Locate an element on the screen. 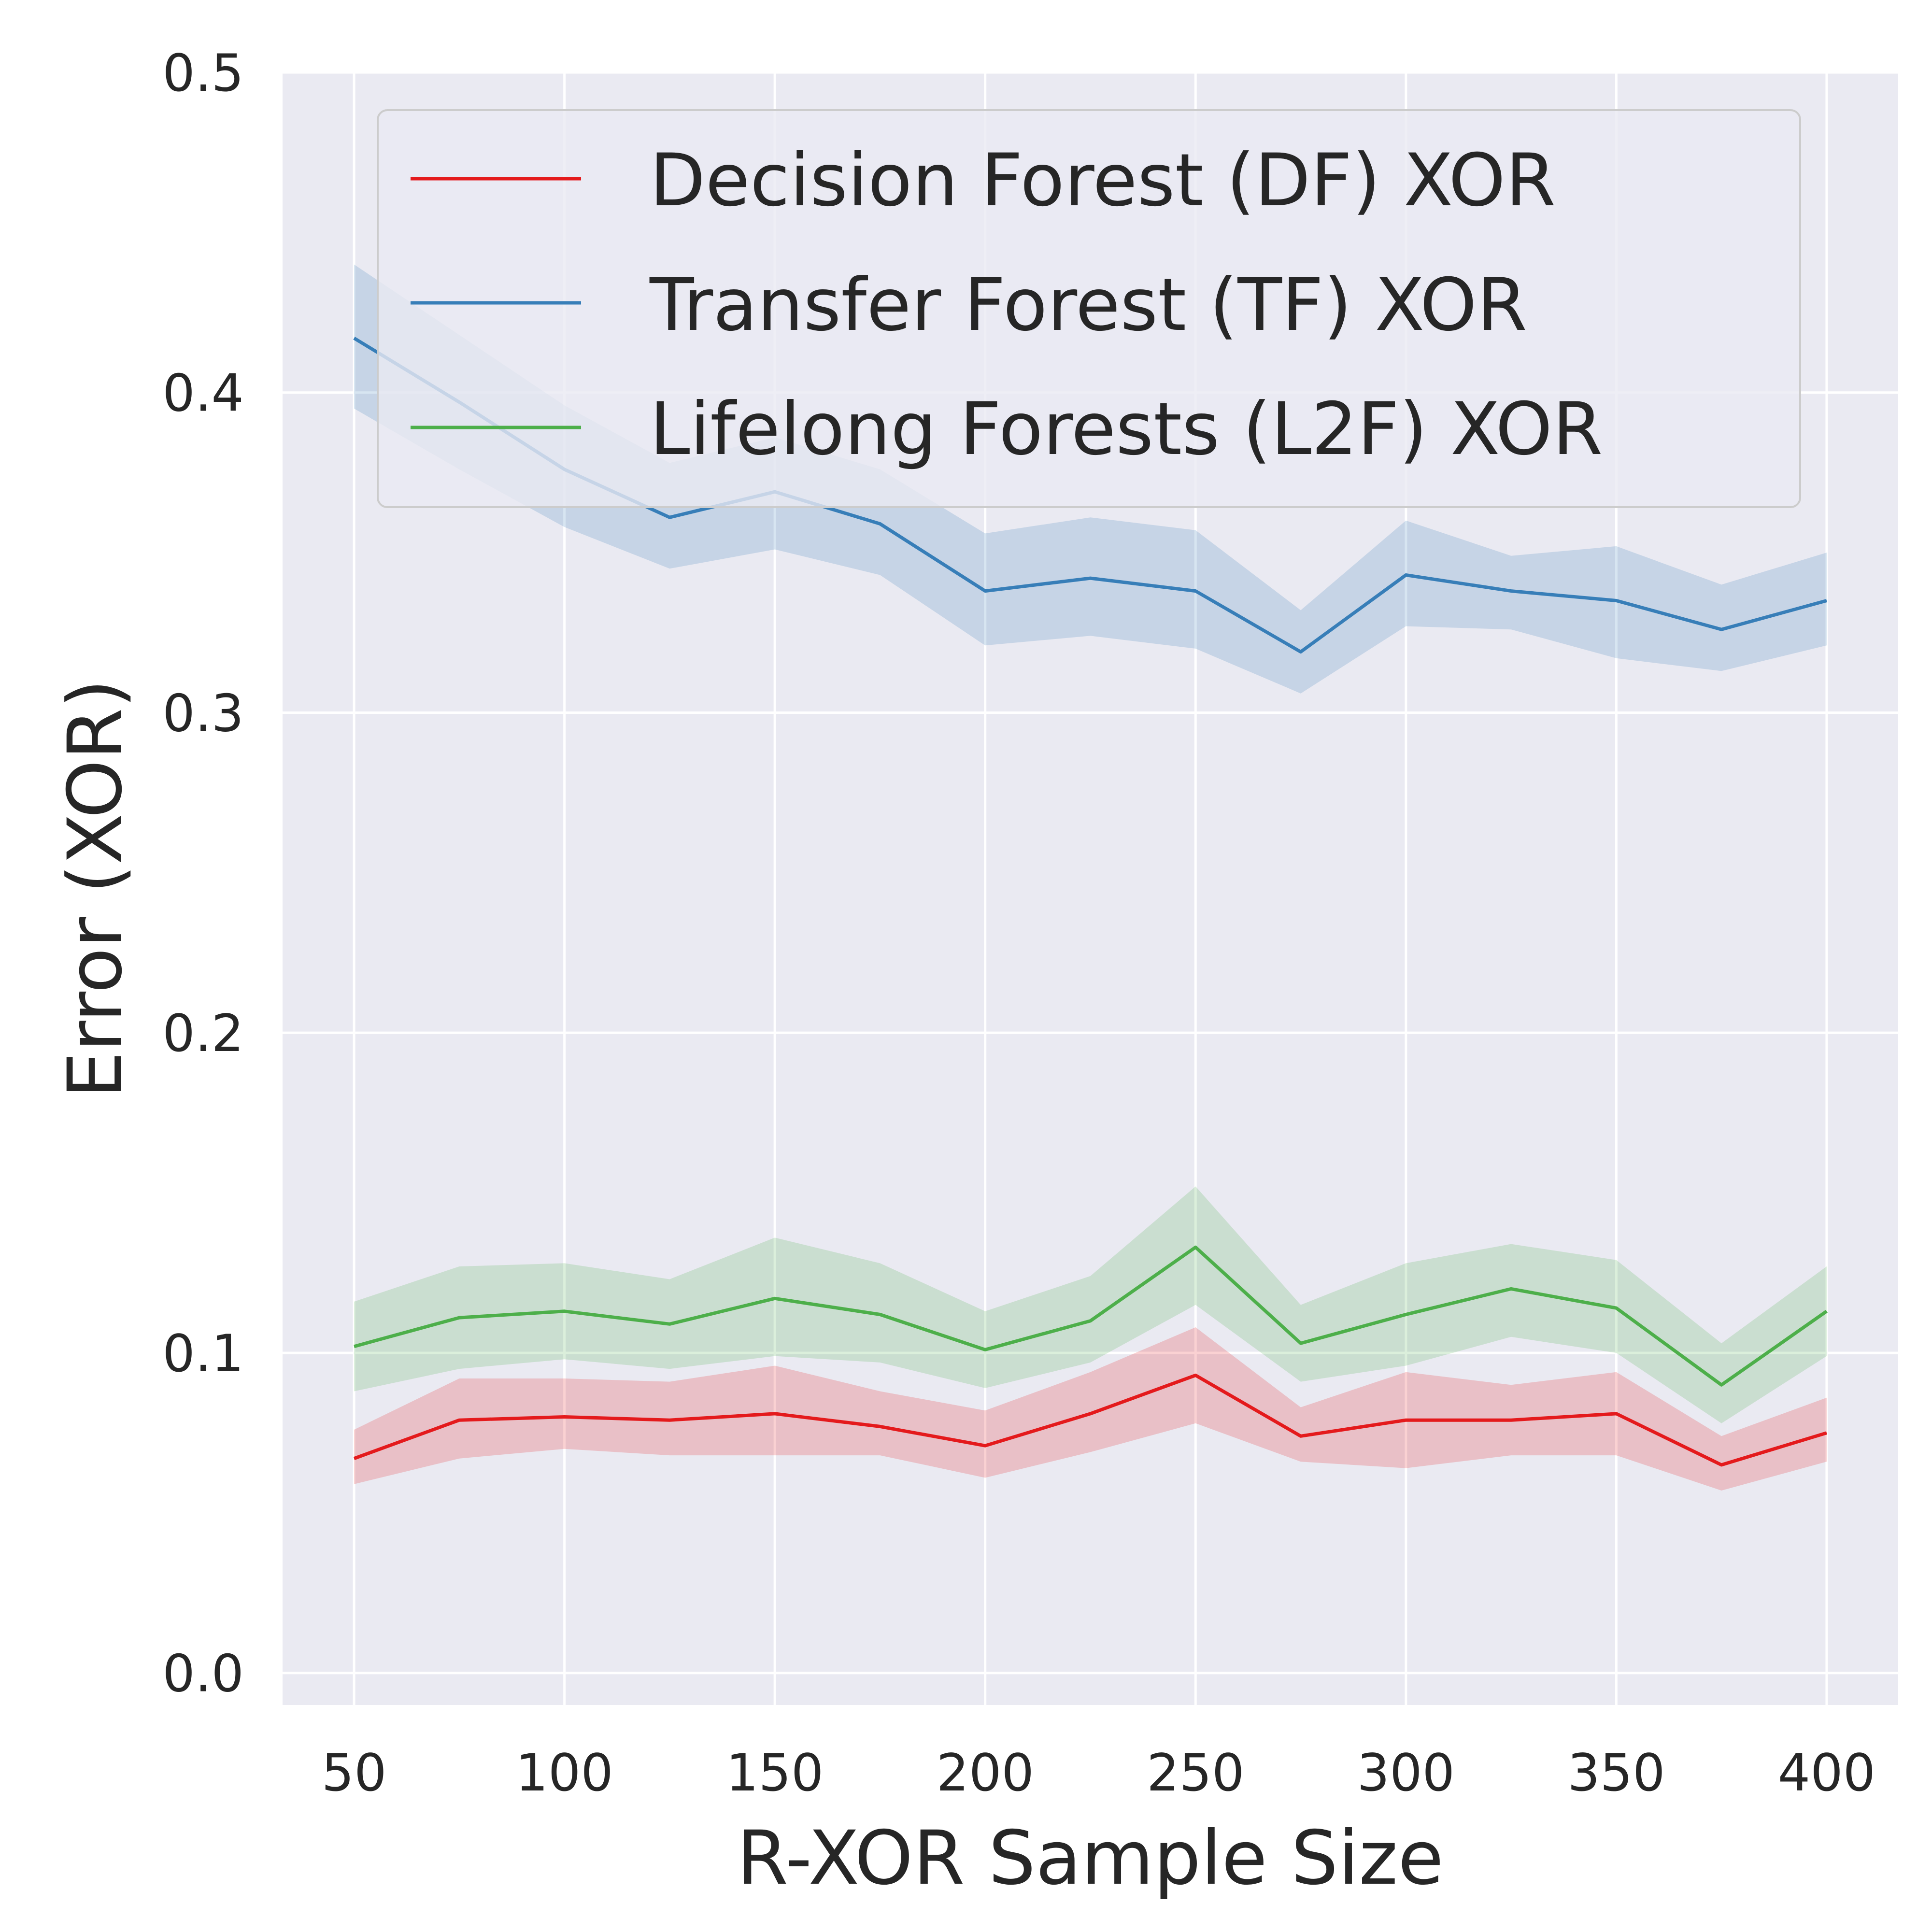 This screenshot has height=1932, width=1932. x-axis-title: R-XOR Sample Size is located at coordinates (1090, 1858).